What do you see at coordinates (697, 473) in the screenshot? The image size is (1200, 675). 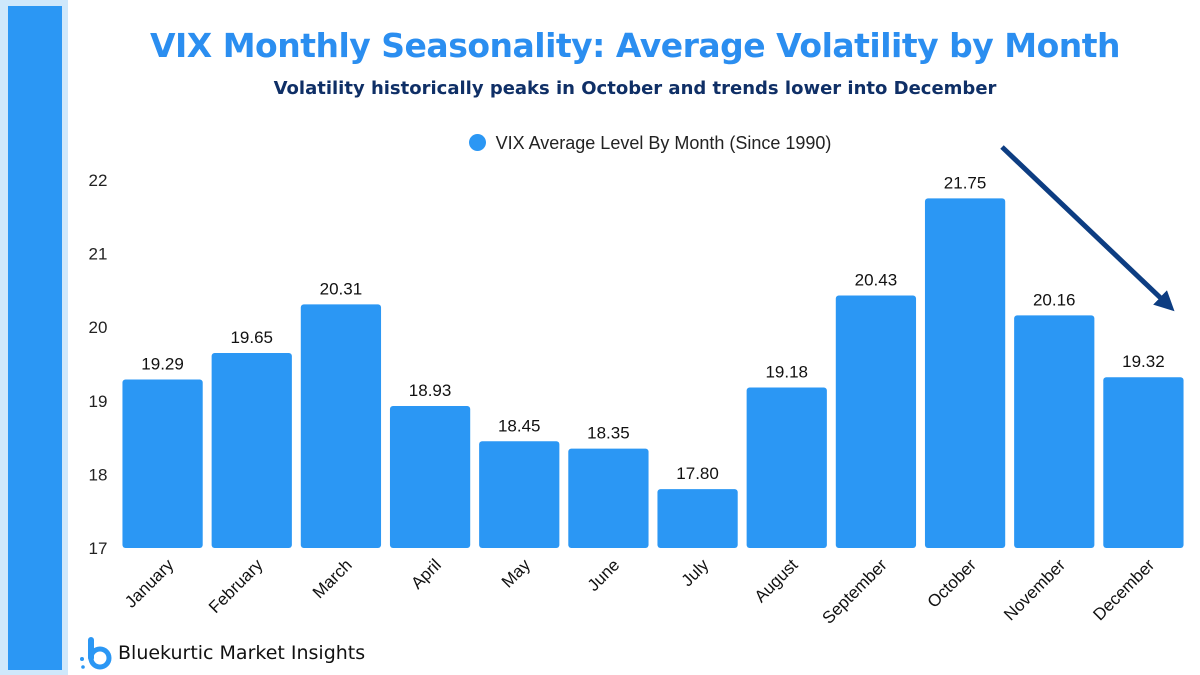 I see `data-label-july: 17.80` at bounding box center [697, 473].